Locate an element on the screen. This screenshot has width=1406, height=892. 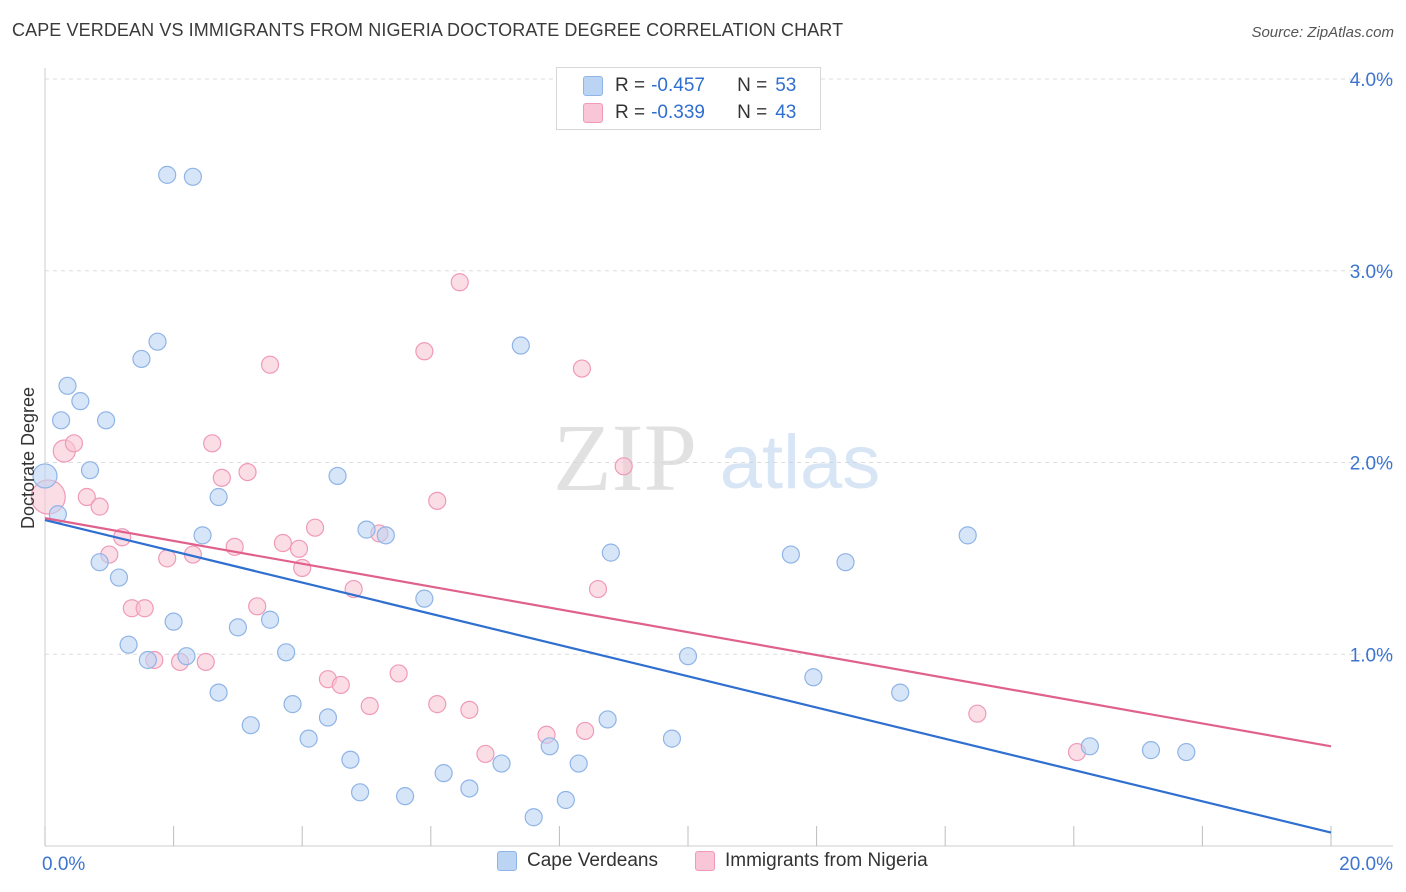
legend-label: Cape Verdeans is located at coordinates (592, 860).